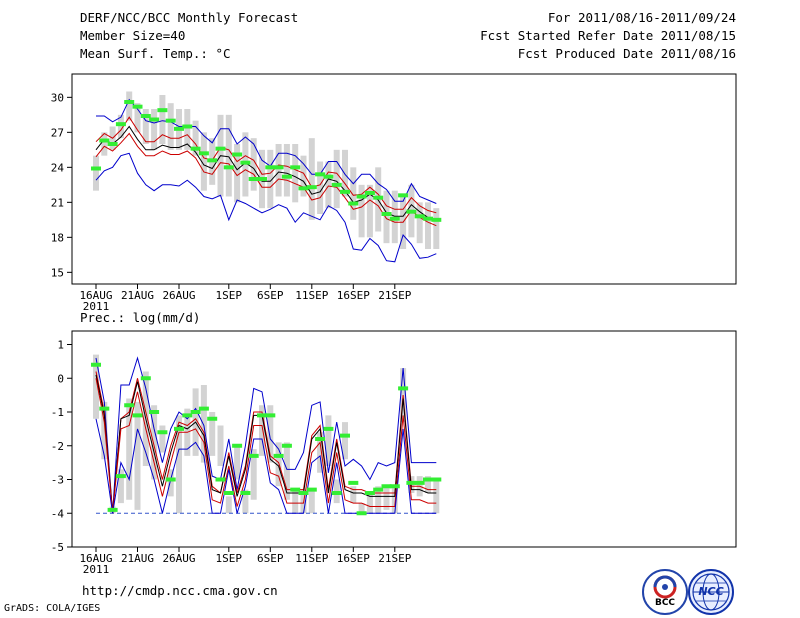  What do you see at coordinates (178, 558) in the screenshot?
I see `precipitation-xtick-label: 26AUG` at bounding box center [178, 558].